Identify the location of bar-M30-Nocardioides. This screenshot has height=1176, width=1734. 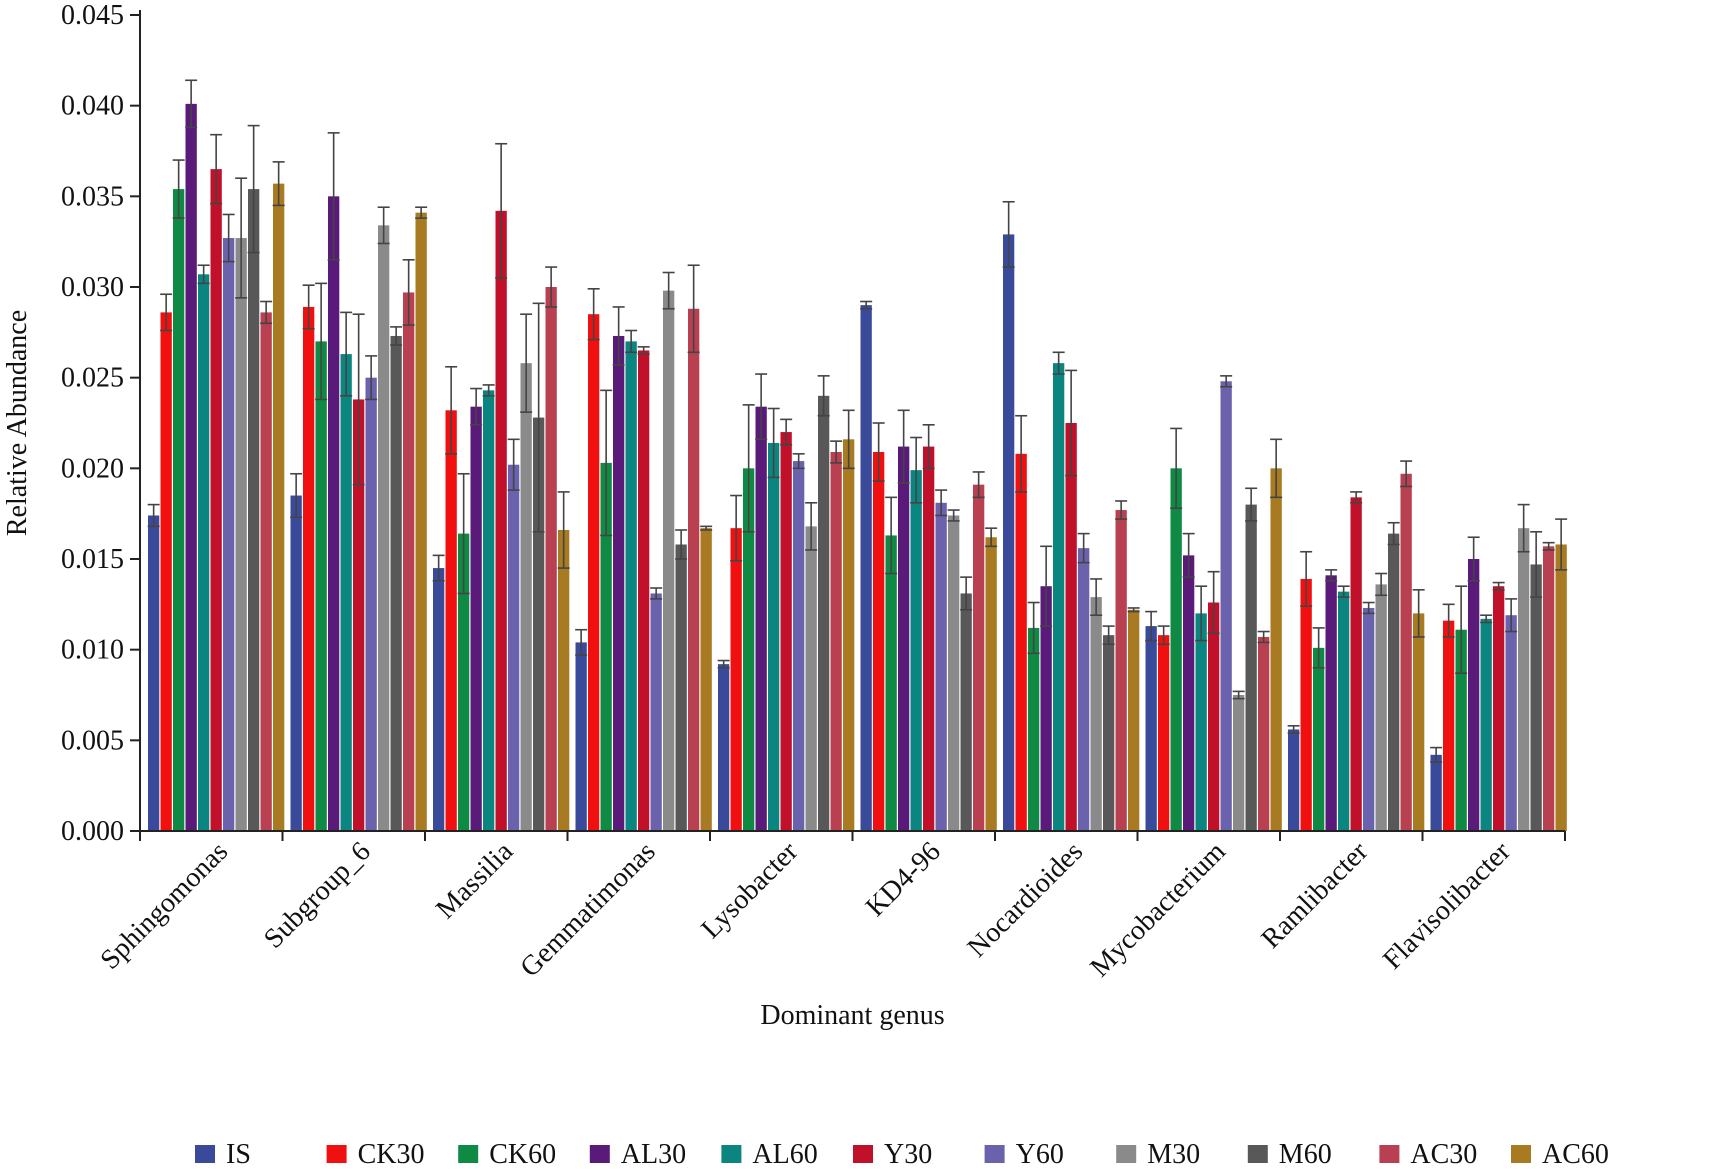
(1096, 714).